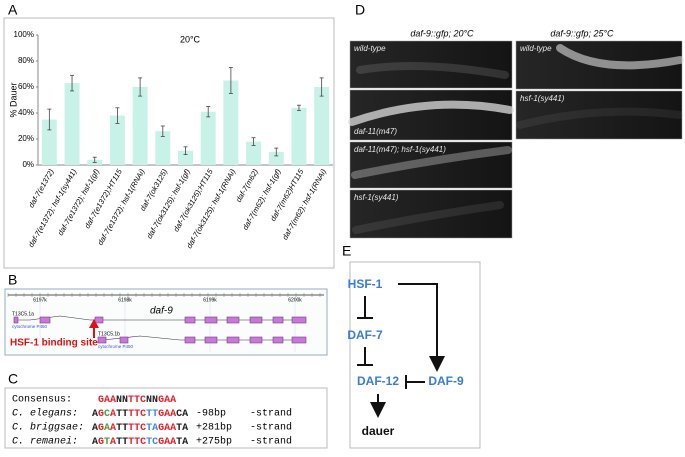  Describe the element at coordinates (23, 314) in the screenshot. I see `transcript-id: T13C5.1a` at that location.